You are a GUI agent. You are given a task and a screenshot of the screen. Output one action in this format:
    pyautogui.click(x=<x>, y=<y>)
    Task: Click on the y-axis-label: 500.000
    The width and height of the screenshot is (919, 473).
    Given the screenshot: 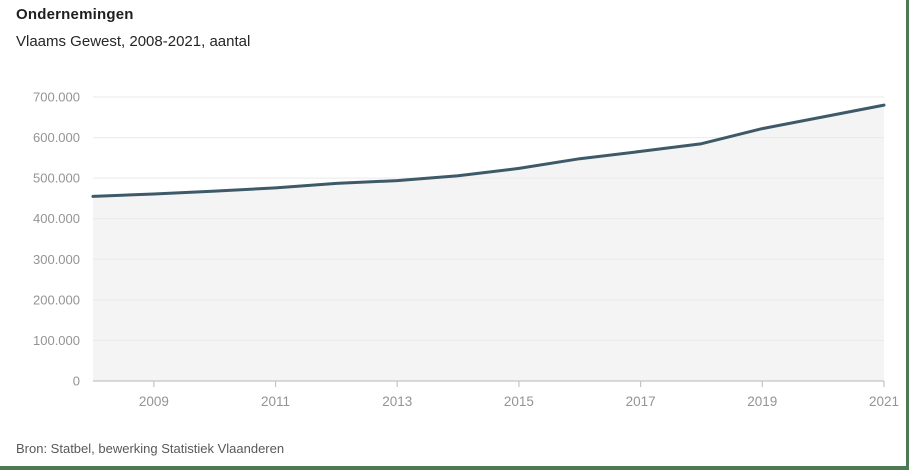 What is the action you would take?
    pyautogui.click(x=56, y=178)
    